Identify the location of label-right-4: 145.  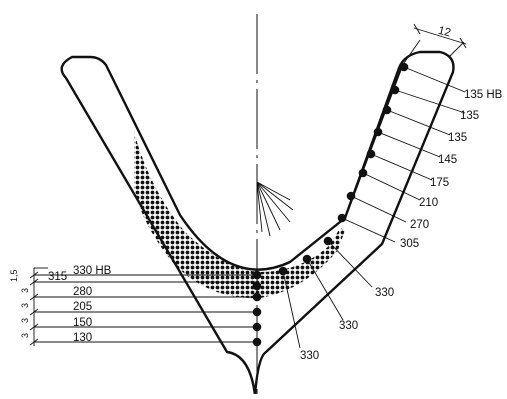
(447, 160).